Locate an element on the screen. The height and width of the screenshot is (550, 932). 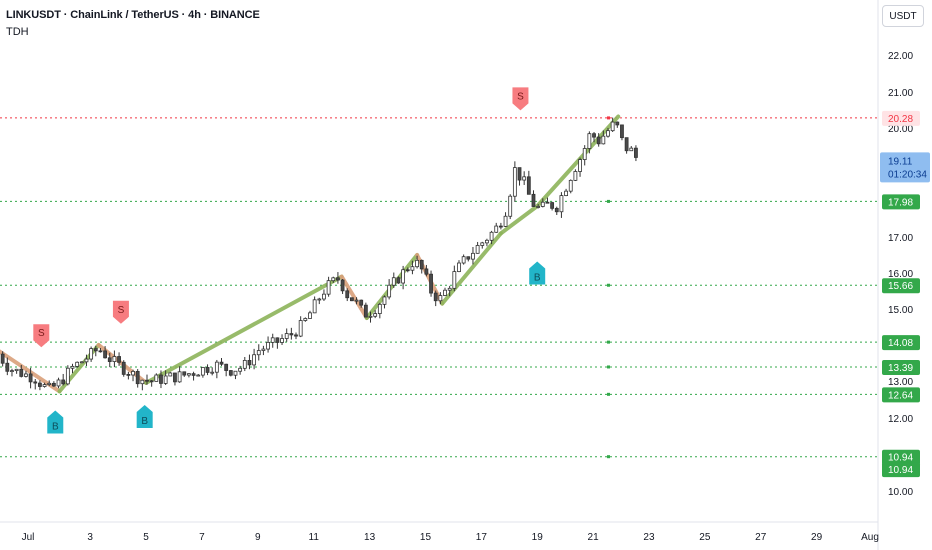
level-price-label: 17.98 is located at coordinates (900, 202).